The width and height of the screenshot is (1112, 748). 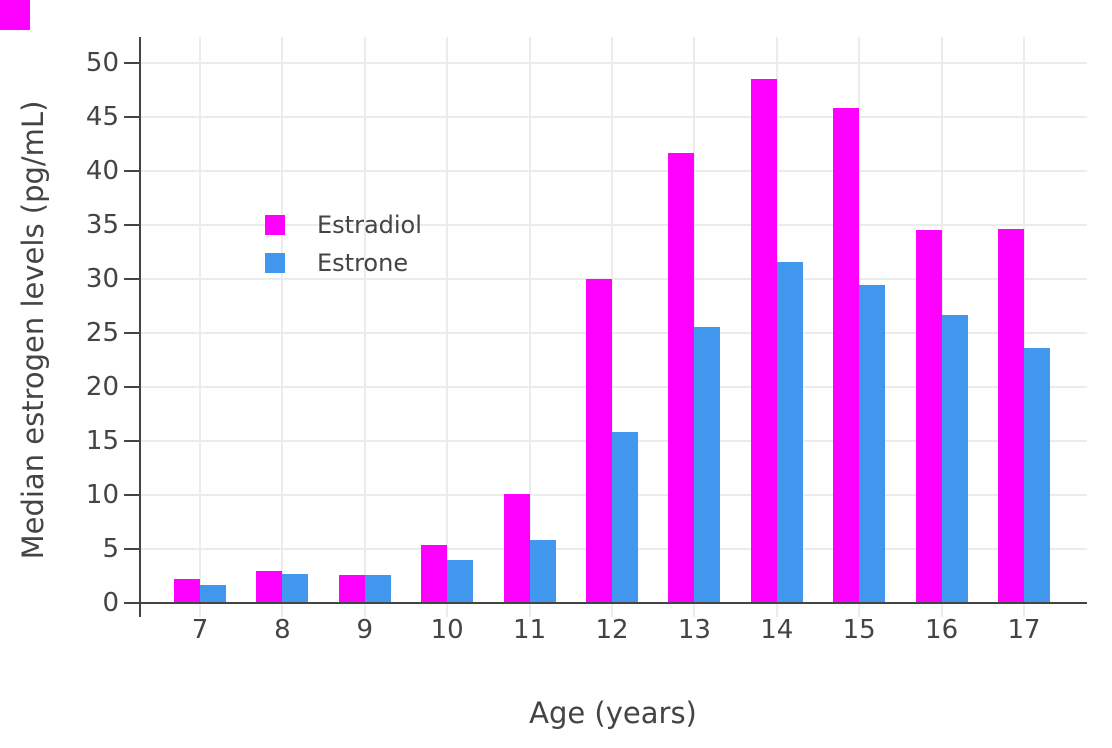 What do you see at coordinates (102, 386) in the screenshot?
I see `y-tick-label: 20` at bounding box center [102, 386].